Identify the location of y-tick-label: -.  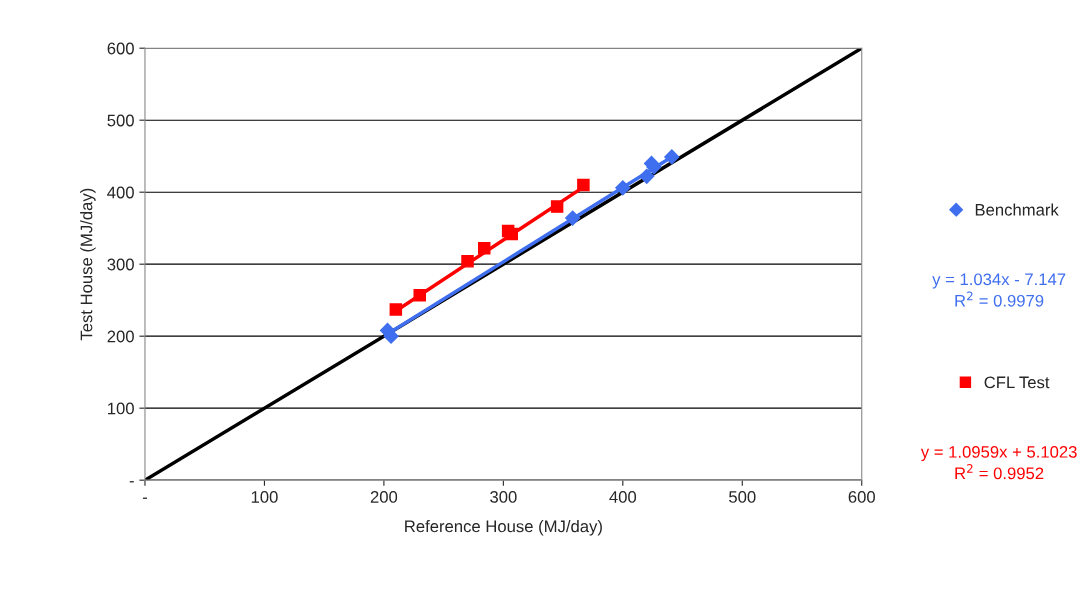
(131, 482).